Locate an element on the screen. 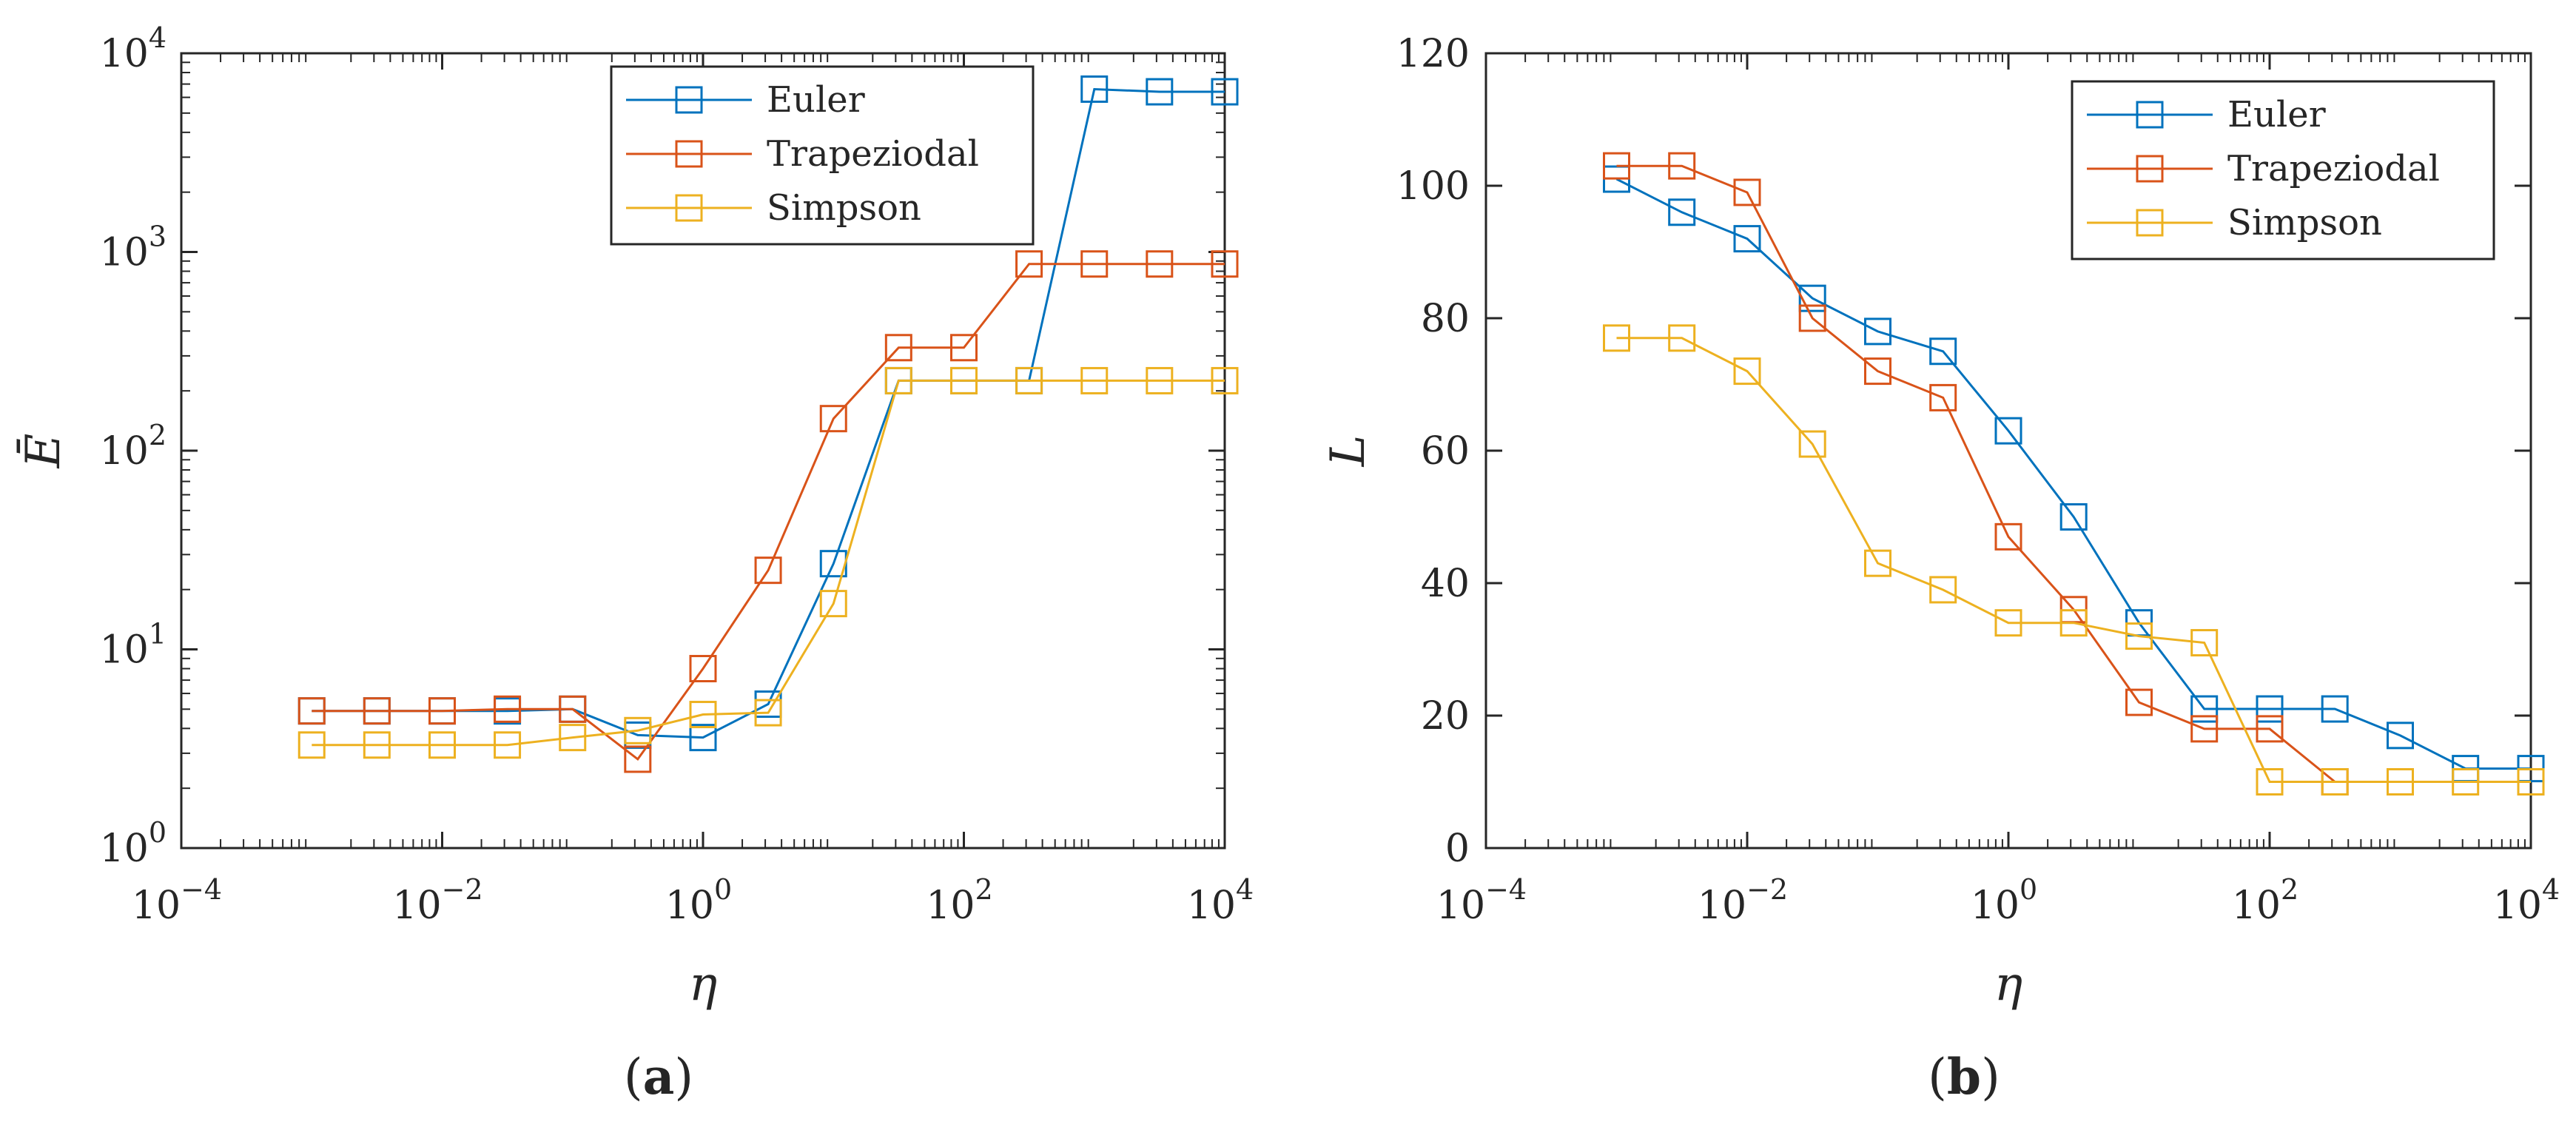  x-tick-label: 10⁻² is located at coordinates (1743, 900).